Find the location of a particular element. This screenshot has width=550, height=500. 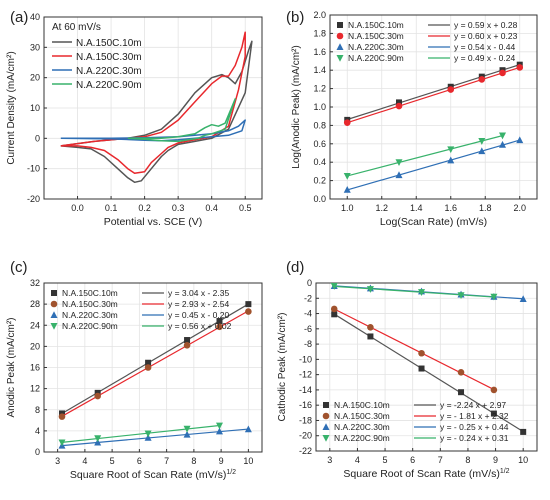

legend-fit-label: y = 0.45 x - 0.20 is located at coordinates (198, 315).